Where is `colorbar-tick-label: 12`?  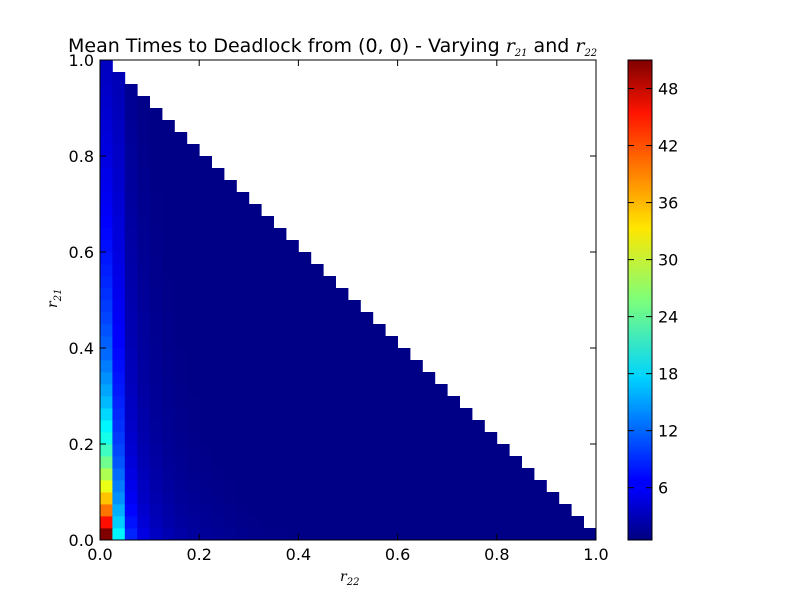 colorbar-tick-label: 12 is located at coordinates (668, 431).